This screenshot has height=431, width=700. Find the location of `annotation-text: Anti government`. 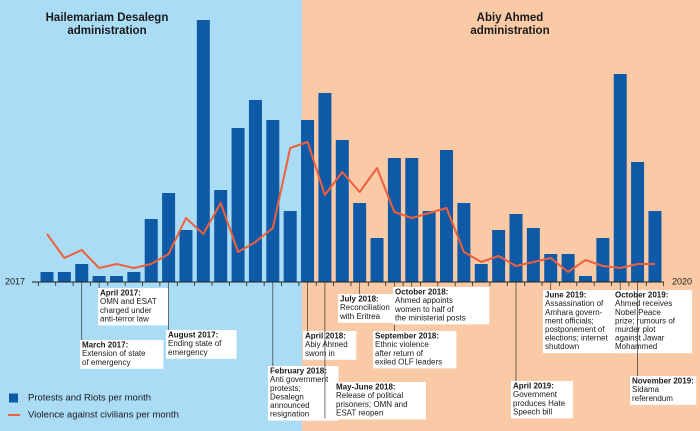

annotation-text: Anti government is located at coordinates (299, 379).